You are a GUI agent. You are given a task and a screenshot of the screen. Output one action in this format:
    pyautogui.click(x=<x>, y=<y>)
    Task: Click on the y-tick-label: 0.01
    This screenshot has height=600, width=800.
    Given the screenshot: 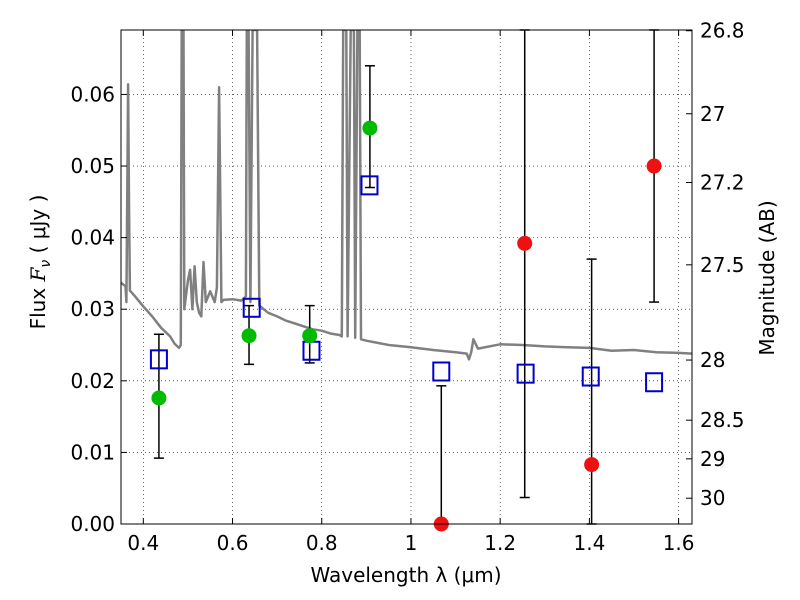 What is the action you would take?
    pyautogui.click(x=92, y=452)
    